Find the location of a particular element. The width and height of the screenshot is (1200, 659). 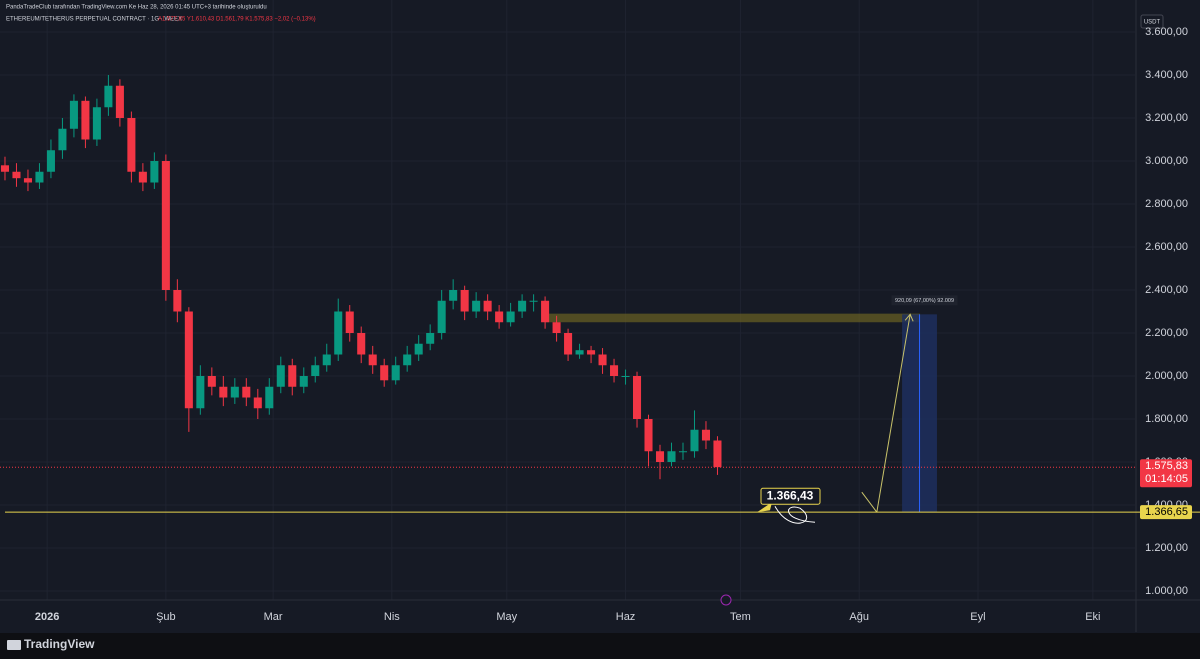

brand: TradingView is located at coordinates (59, 644).